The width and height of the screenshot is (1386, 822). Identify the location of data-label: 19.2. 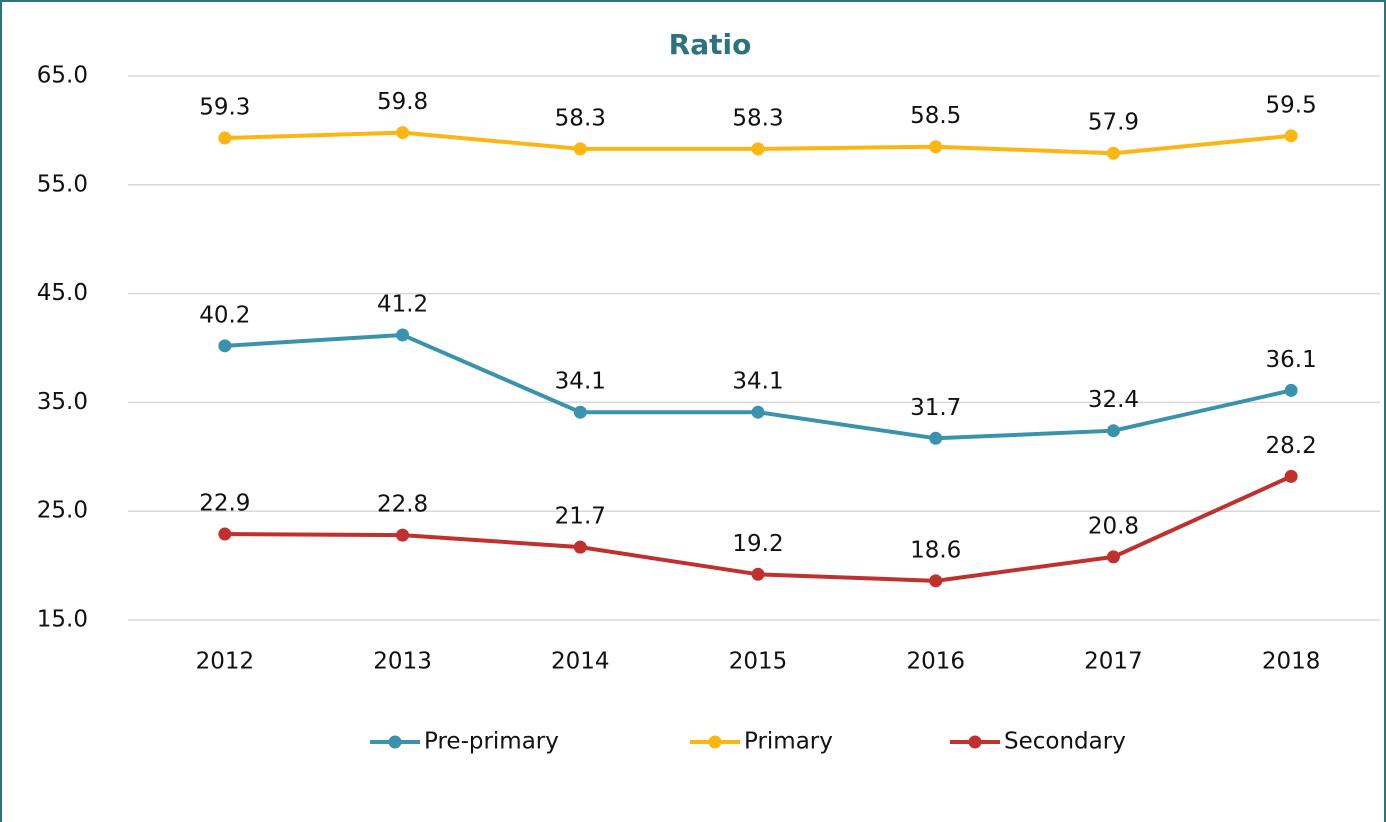
(757, 544).